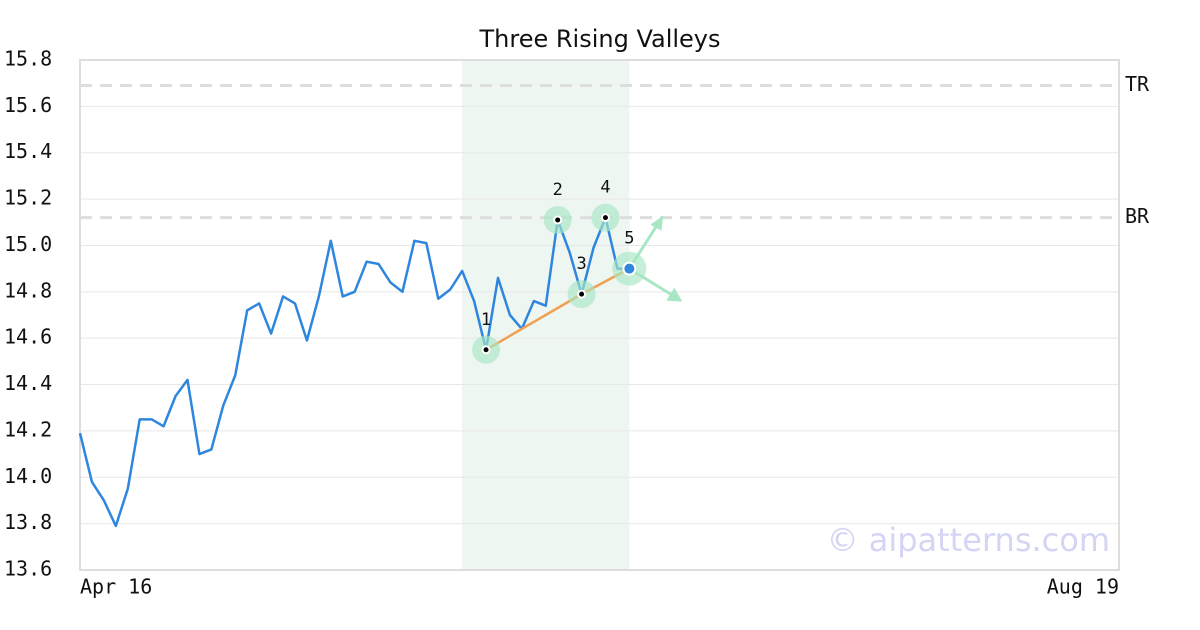 This screenshot has height=630, width=1200. Describe the element at coordinates (28, 59) in the screenshot. I see `y-tick-label: 15.8` at that location.